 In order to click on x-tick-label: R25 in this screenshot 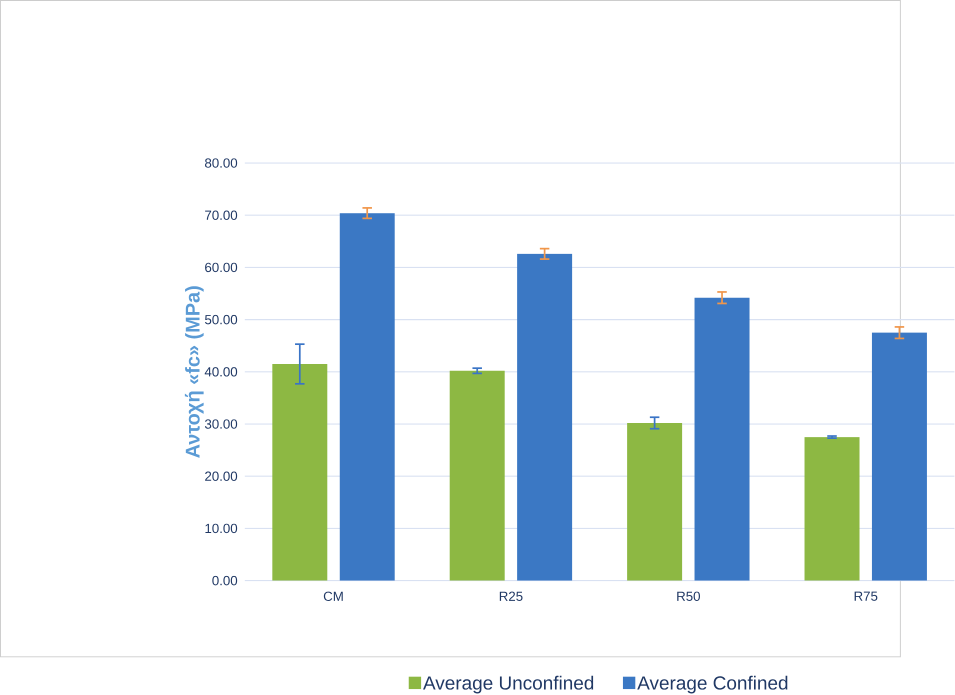, I will do `click(511, 597)`.